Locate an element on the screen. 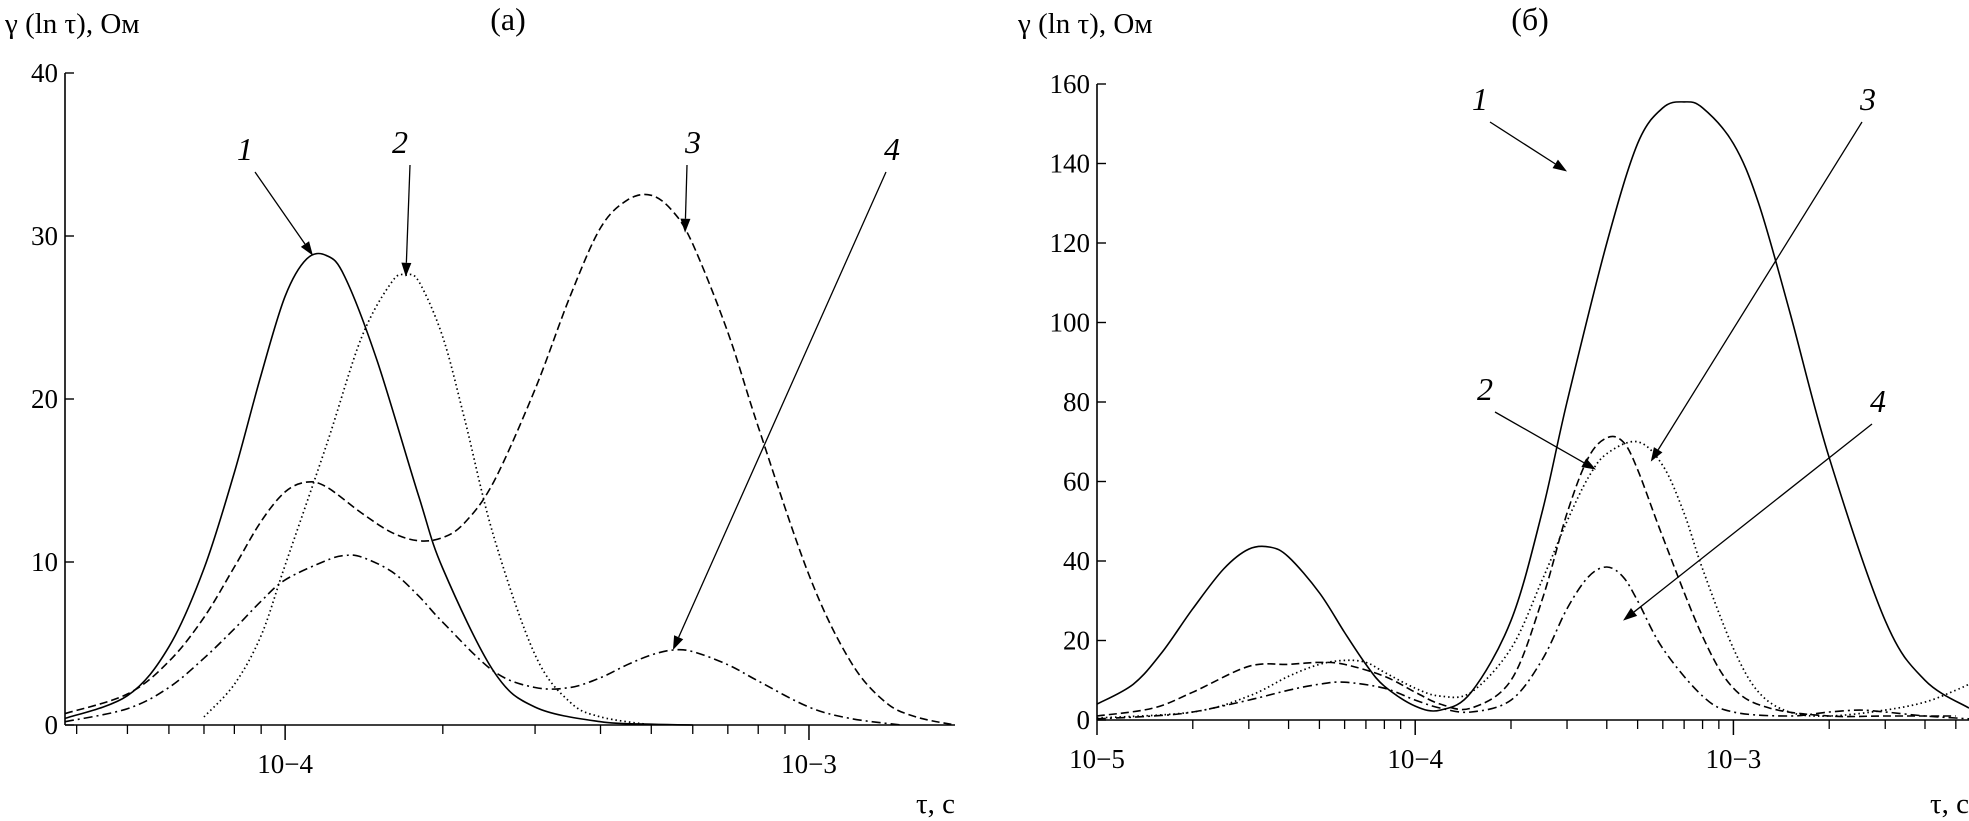 This screenshot has height=821, width=1969. y-tick-label: 60 is located at coordinates (1076, 482).